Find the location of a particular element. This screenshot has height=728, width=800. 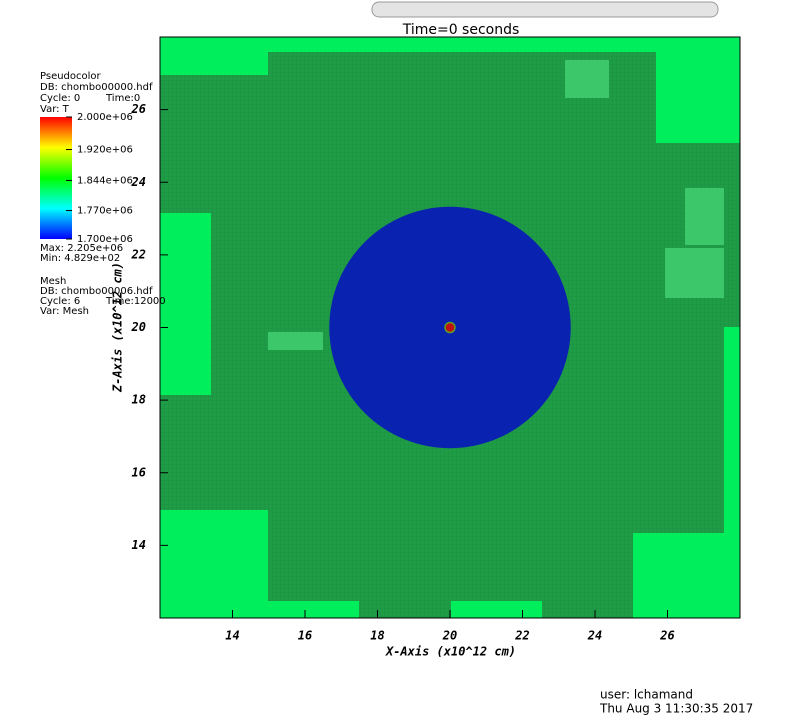

legend-text: Min: 4.829e+02 is located at coordinates (80, 258).